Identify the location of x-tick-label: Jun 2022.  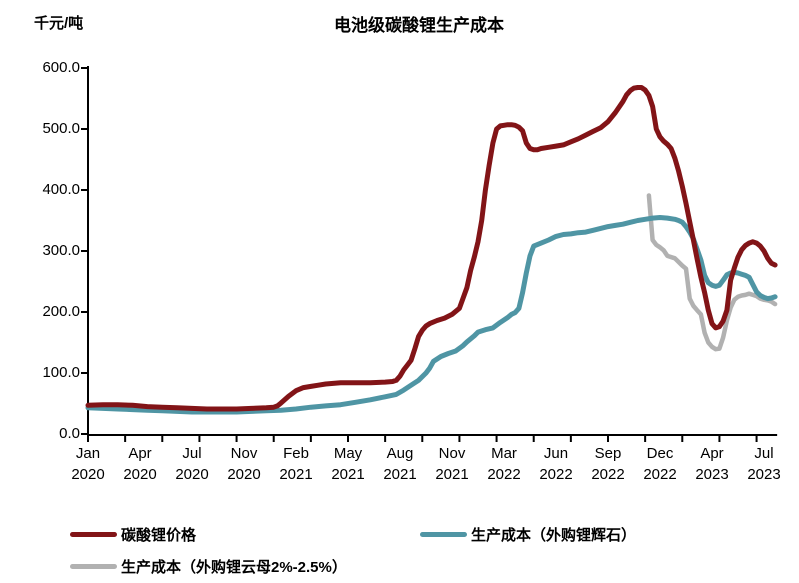
(556, 464).